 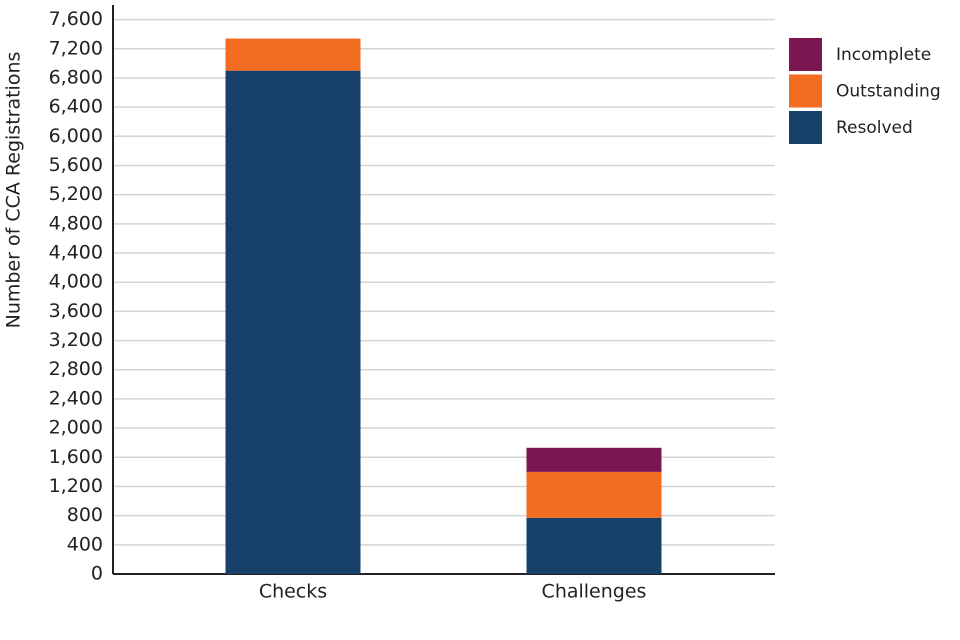 I want to click on y-tick-label: 5,600, so click(x=76, y=165).